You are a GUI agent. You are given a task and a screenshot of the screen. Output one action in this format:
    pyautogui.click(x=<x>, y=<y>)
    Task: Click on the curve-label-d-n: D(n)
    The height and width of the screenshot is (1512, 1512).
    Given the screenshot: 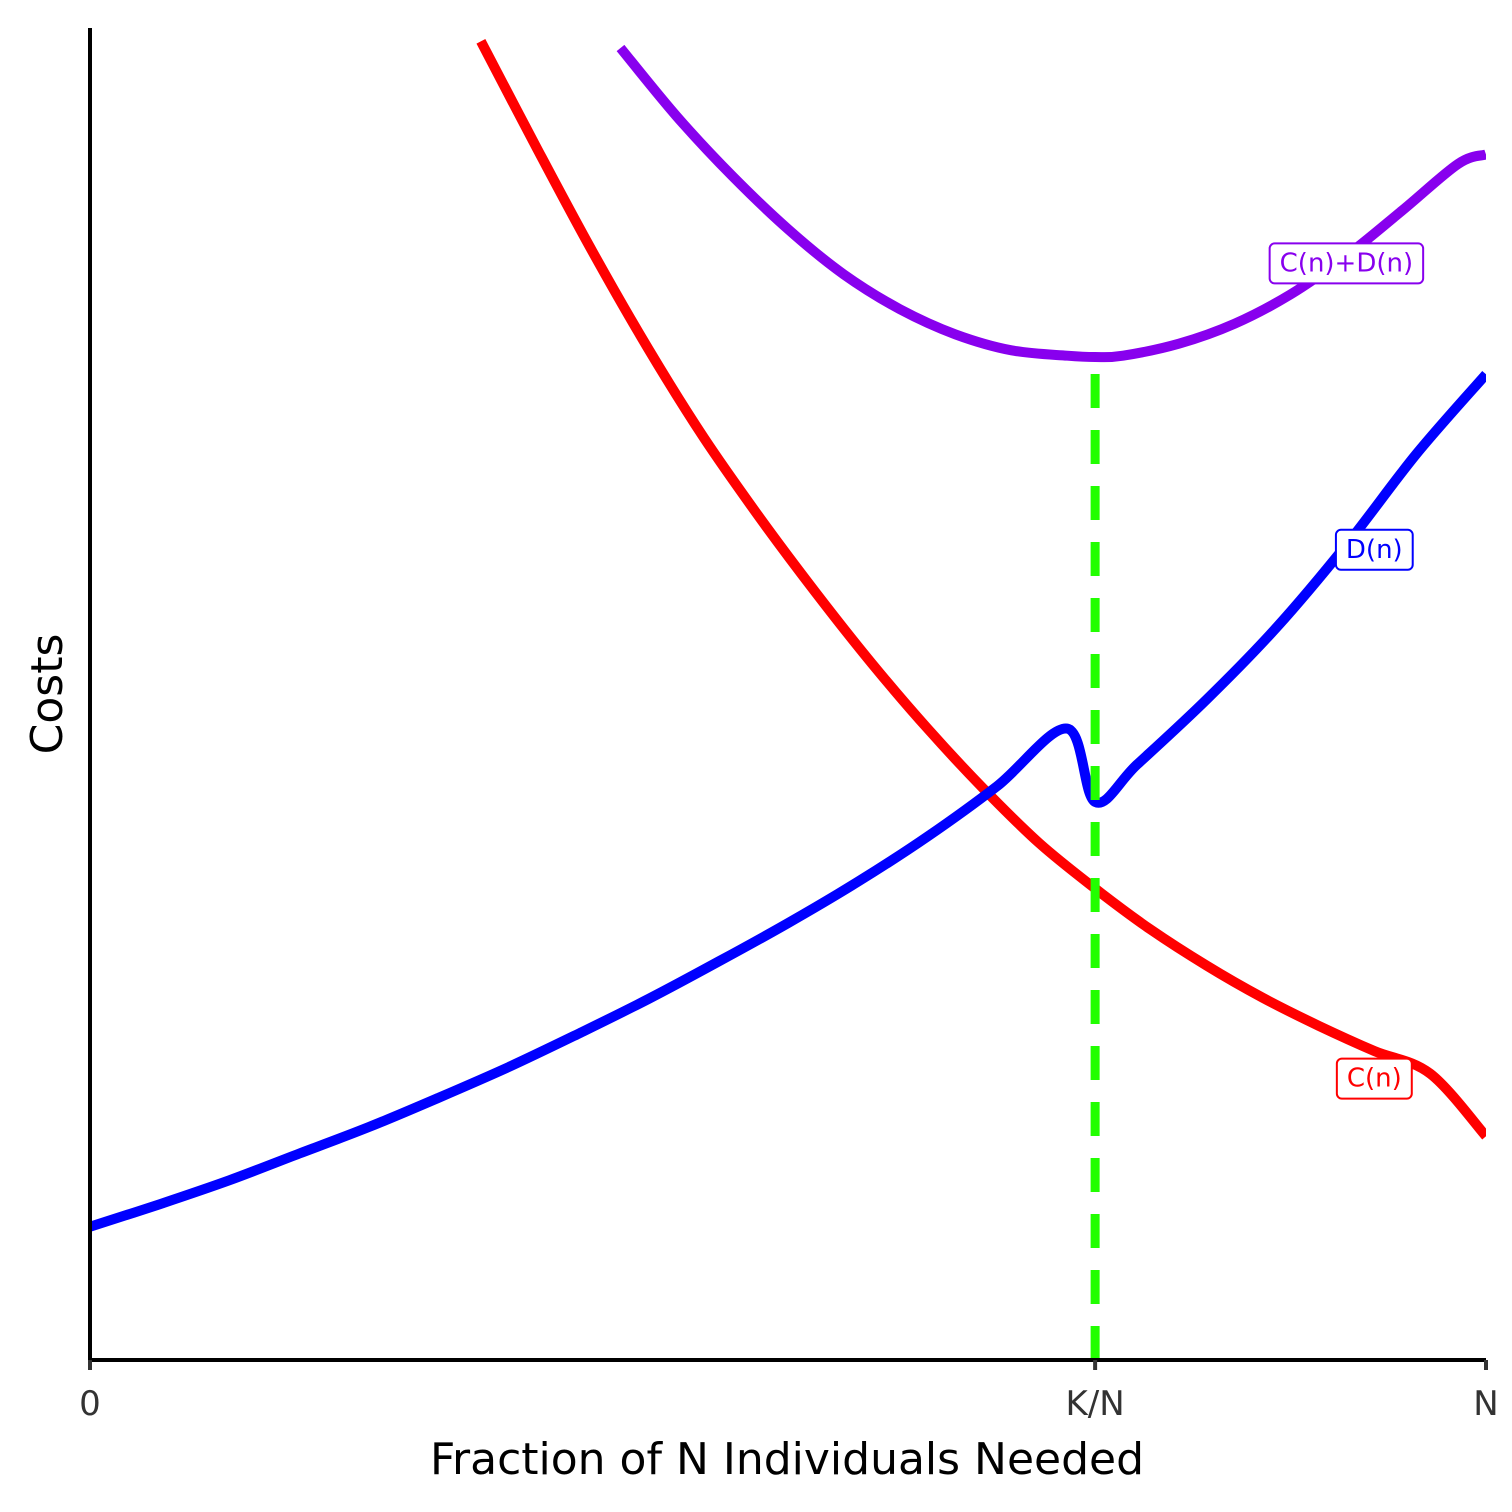 What is the action you would take?
    pyautogui.click(x=1374, y=549)
    